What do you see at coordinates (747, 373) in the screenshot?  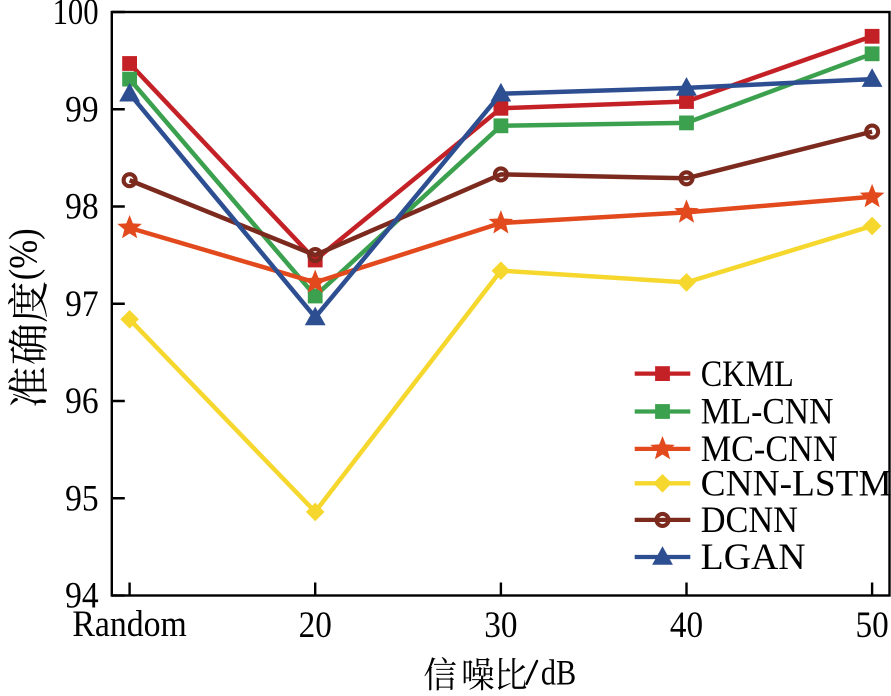 I see `svg-text: CKML` at bounding box center [747, 373].